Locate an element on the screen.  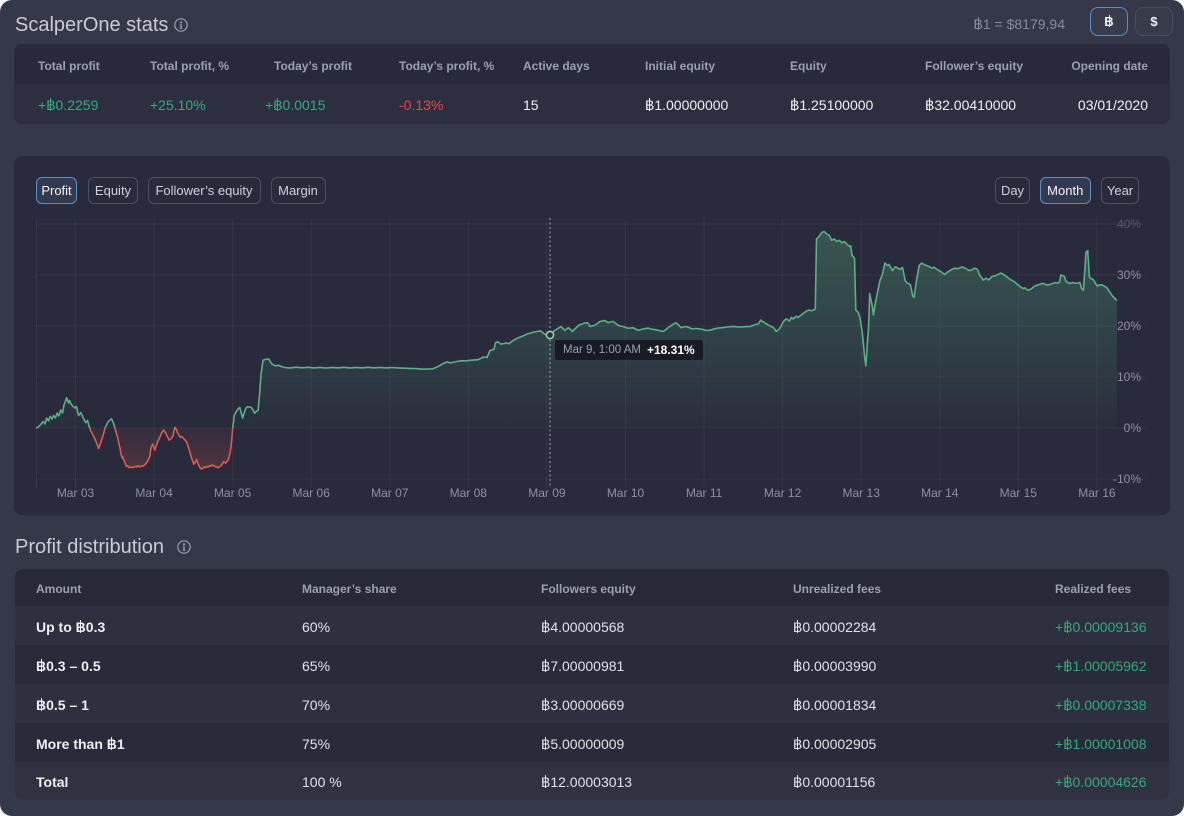
svg-text: Mar 11 is located at coordinates (704, 493).